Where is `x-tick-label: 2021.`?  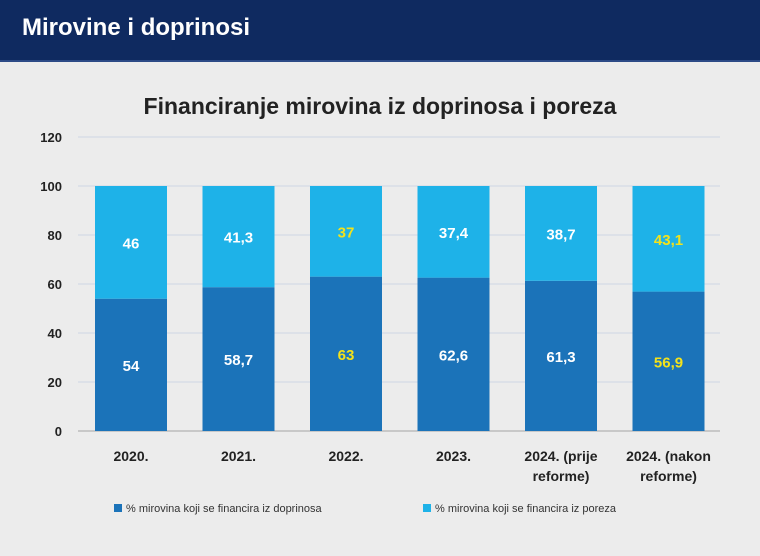
x-tick-label: 2021. is located at coordinates (238, 456).